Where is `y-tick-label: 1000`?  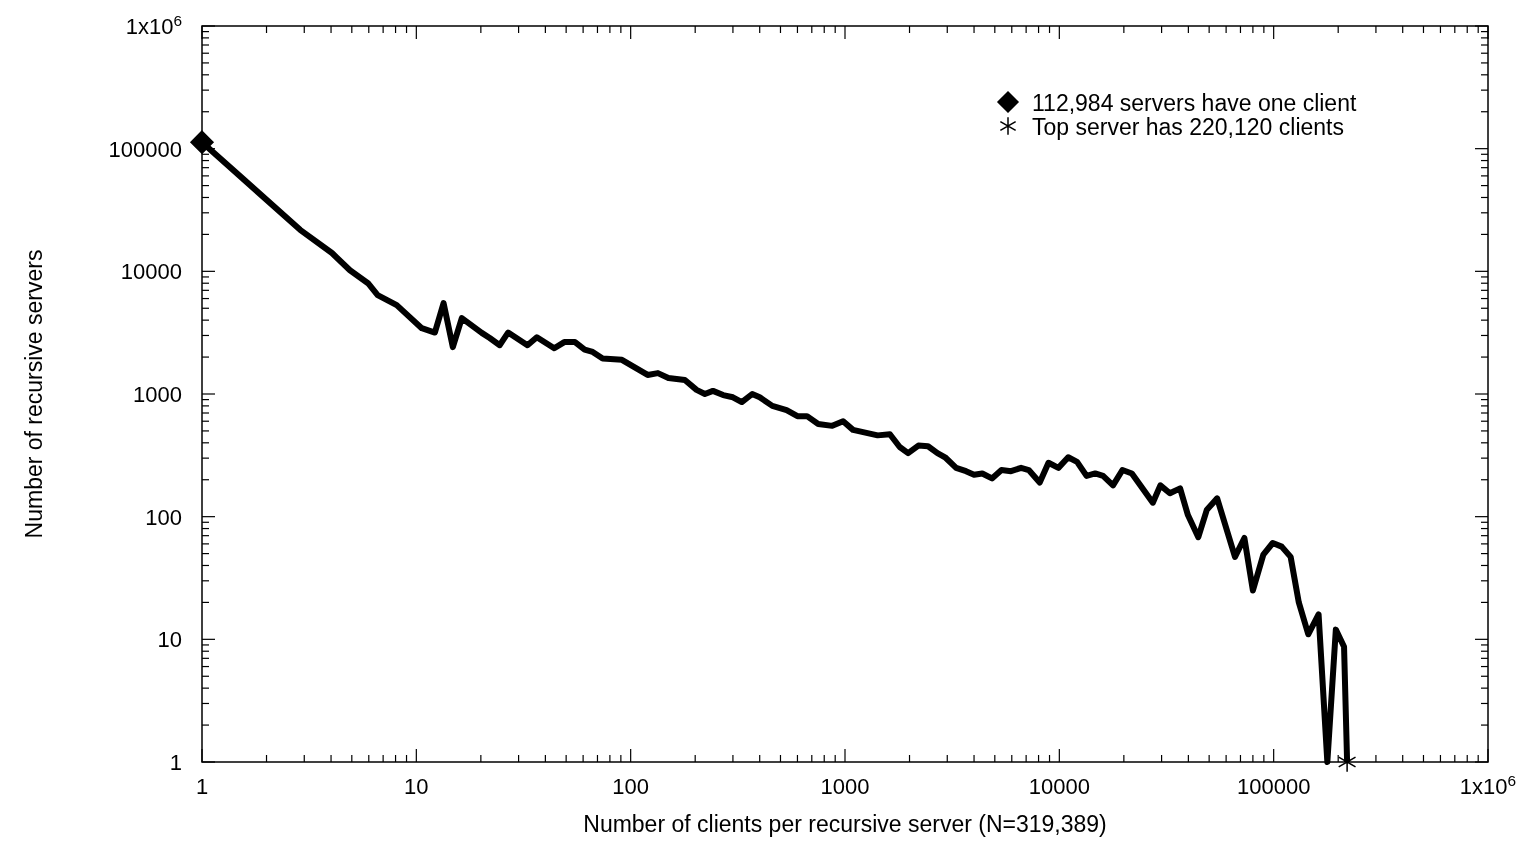 y-tick-label: 1000 is located at coordinates (157, 394).